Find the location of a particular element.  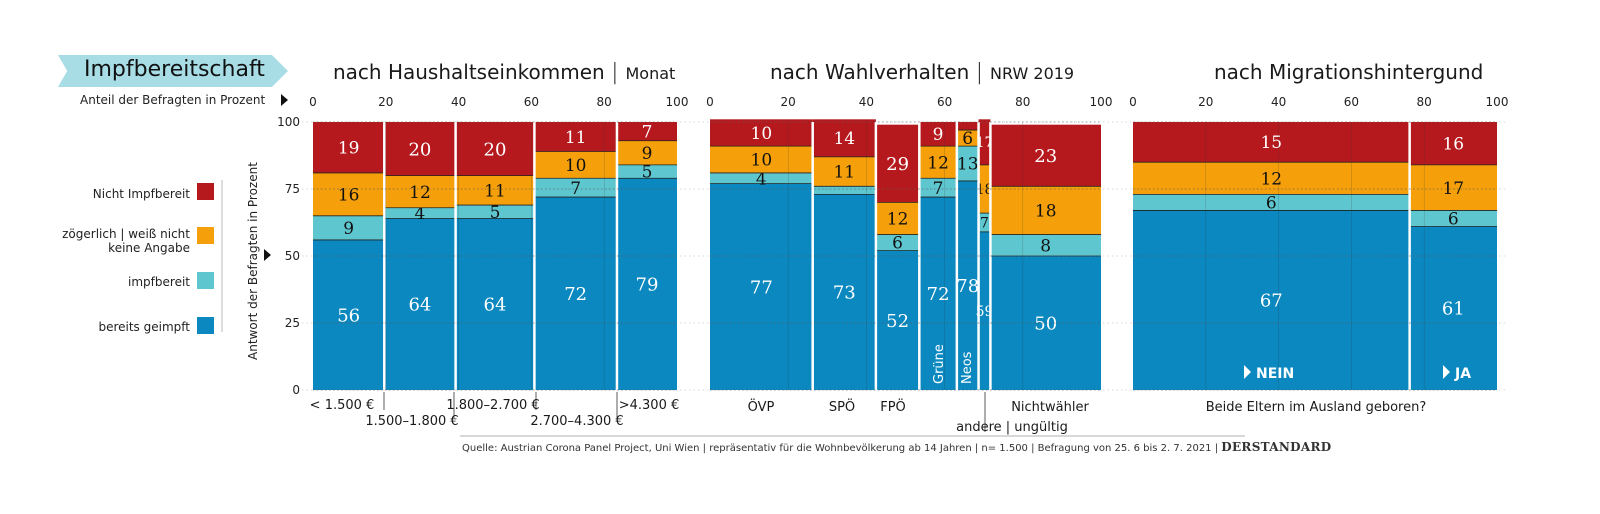

panel-title-income-sub: Monat is located at coordinates (650, 73).